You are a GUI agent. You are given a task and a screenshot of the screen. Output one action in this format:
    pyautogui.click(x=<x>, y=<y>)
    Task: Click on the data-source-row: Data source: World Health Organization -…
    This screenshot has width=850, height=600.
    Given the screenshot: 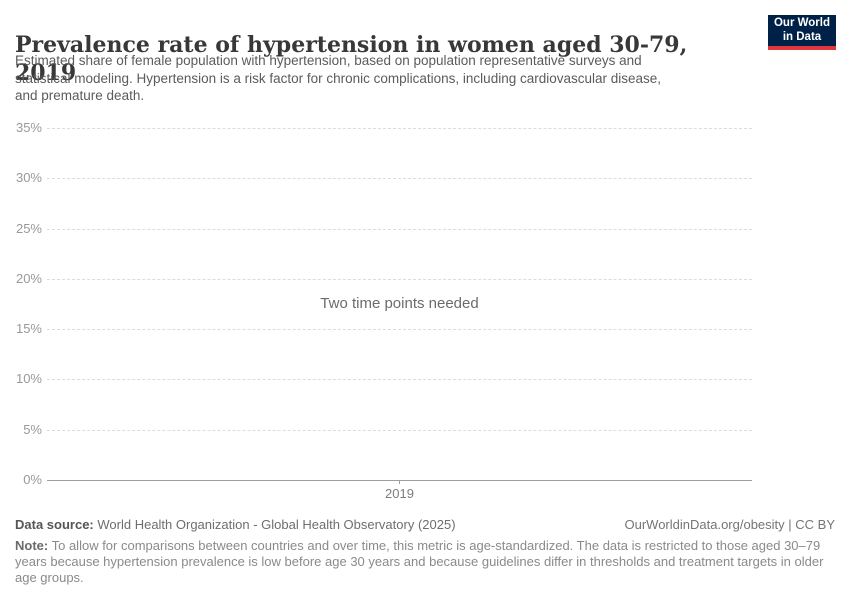 What is the action you would take?
    pyautogui.click(x=425, y=525)
    